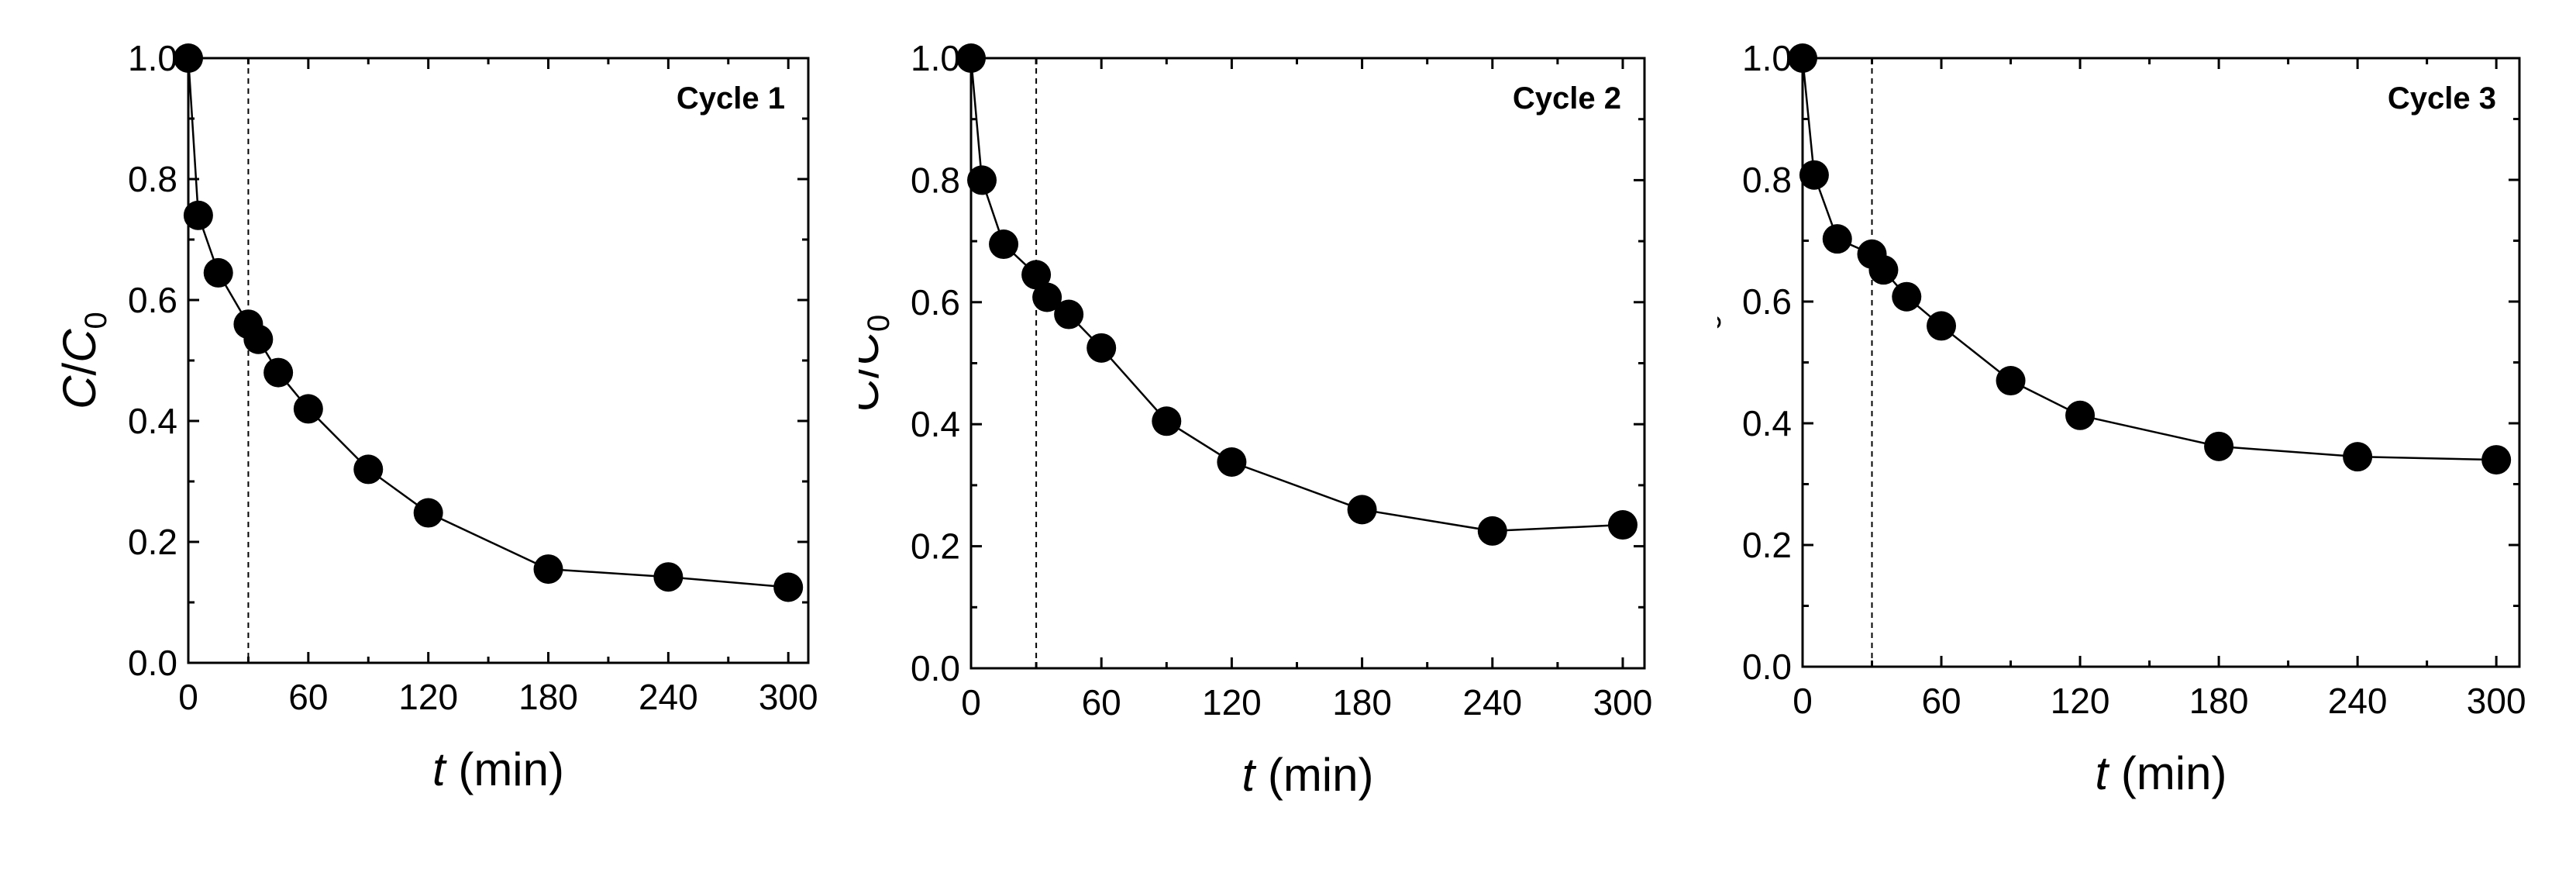 The width and height of the screenshot is (2576, 883). I want to click on cycle-label: Cycle 1, so click(731, 98).